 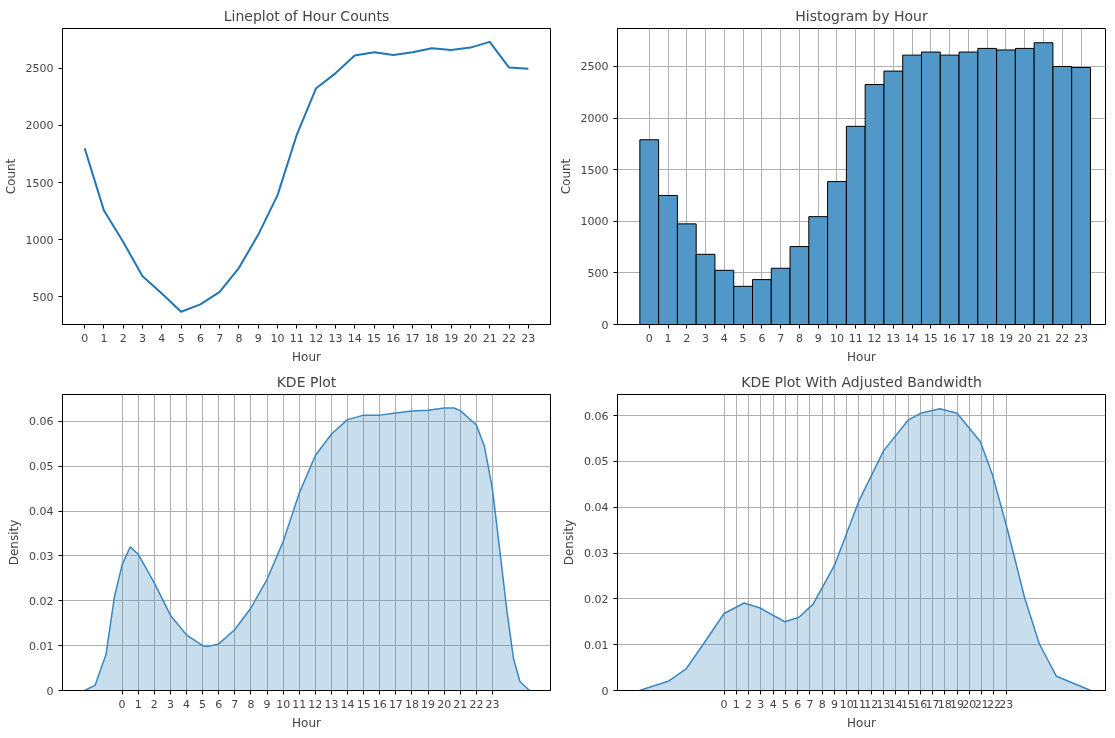 What do you see at coordinates (594, 170) in the screenshot?
I see `y-tick-label: 1500` at bounding box center [594, 170].